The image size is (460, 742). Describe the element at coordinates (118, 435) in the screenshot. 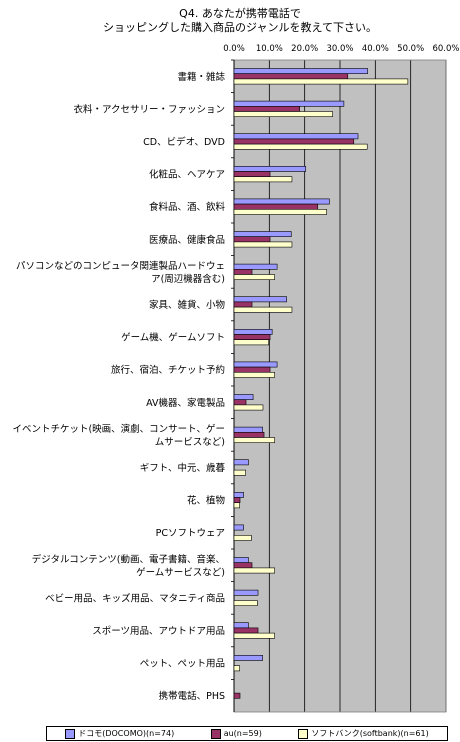

I see `category-label: イベントチケット(映画、演劇、コンサート、ゲームサービスなど)` at that location.